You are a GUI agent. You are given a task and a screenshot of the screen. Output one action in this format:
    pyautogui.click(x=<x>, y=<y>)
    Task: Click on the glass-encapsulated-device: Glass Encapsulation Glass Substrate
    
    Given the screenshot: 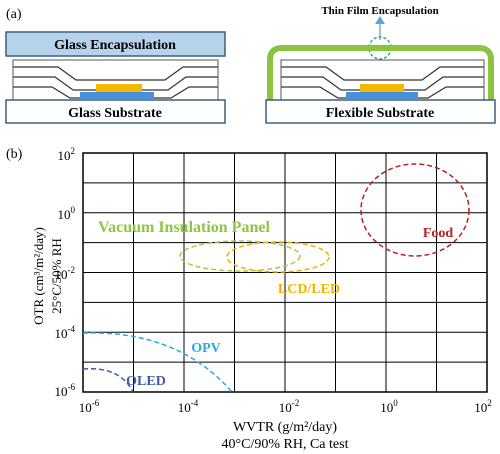 What is the action you would take?
    pyautogui.click(x=115, y=77)
    